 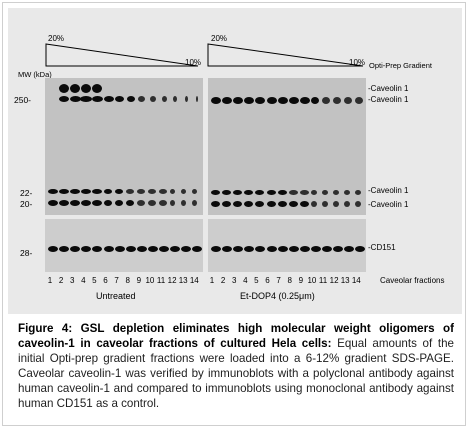 I want to click on lane-number: 5, so click(x=94, y=280).